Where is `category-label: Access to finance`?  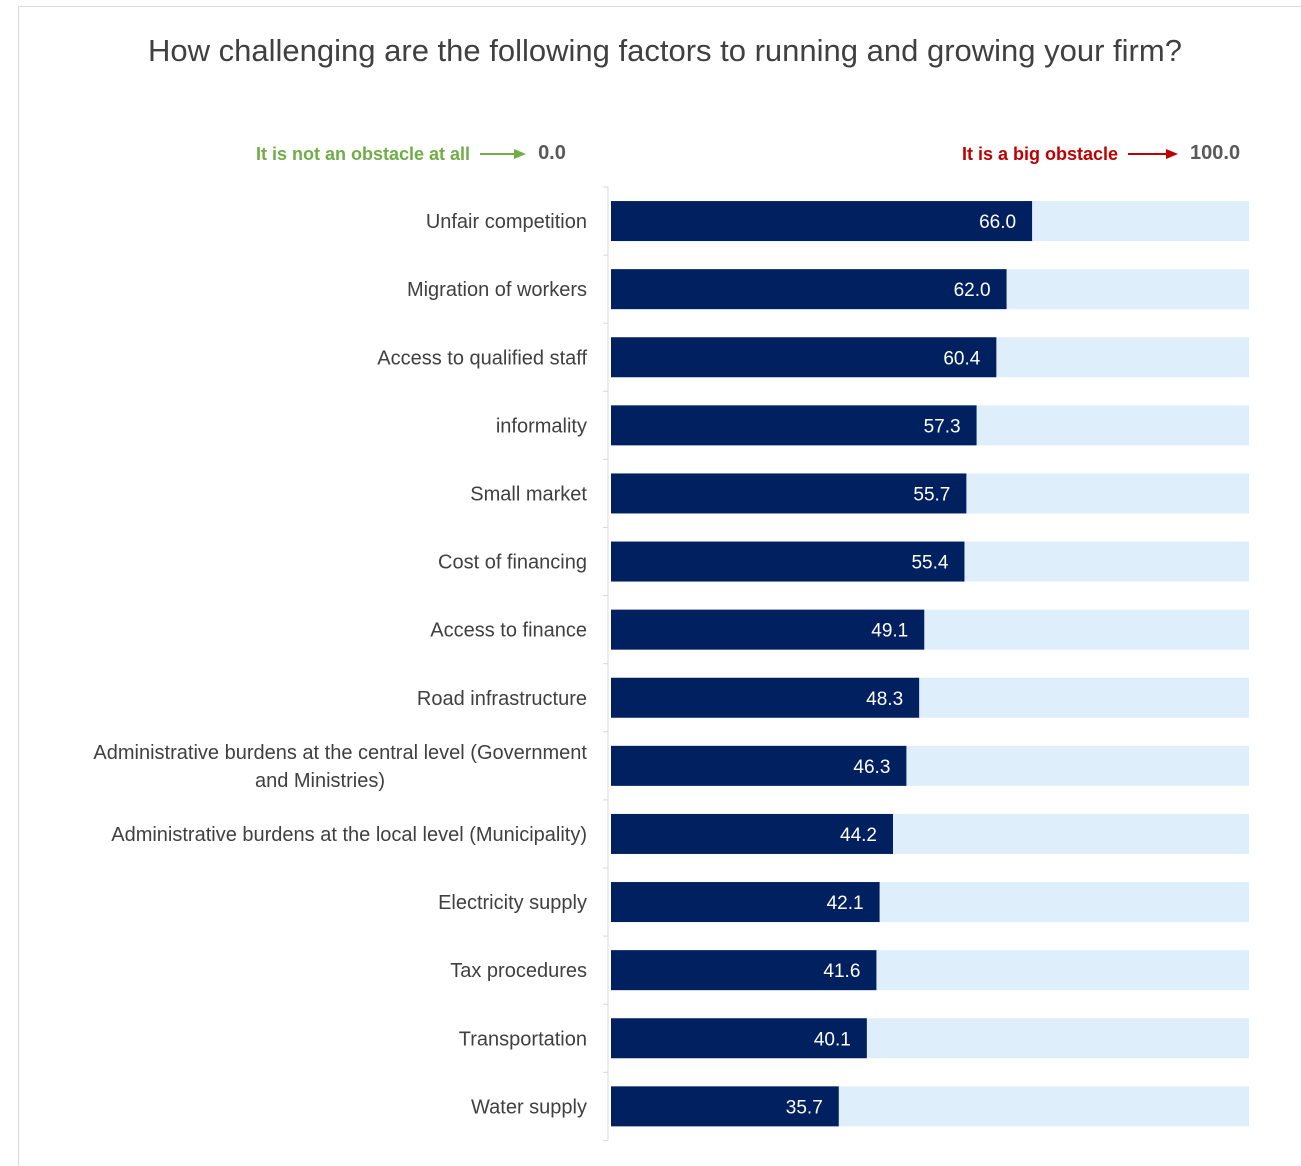 category-label: Access to finance is located at coordinates (508, 631).